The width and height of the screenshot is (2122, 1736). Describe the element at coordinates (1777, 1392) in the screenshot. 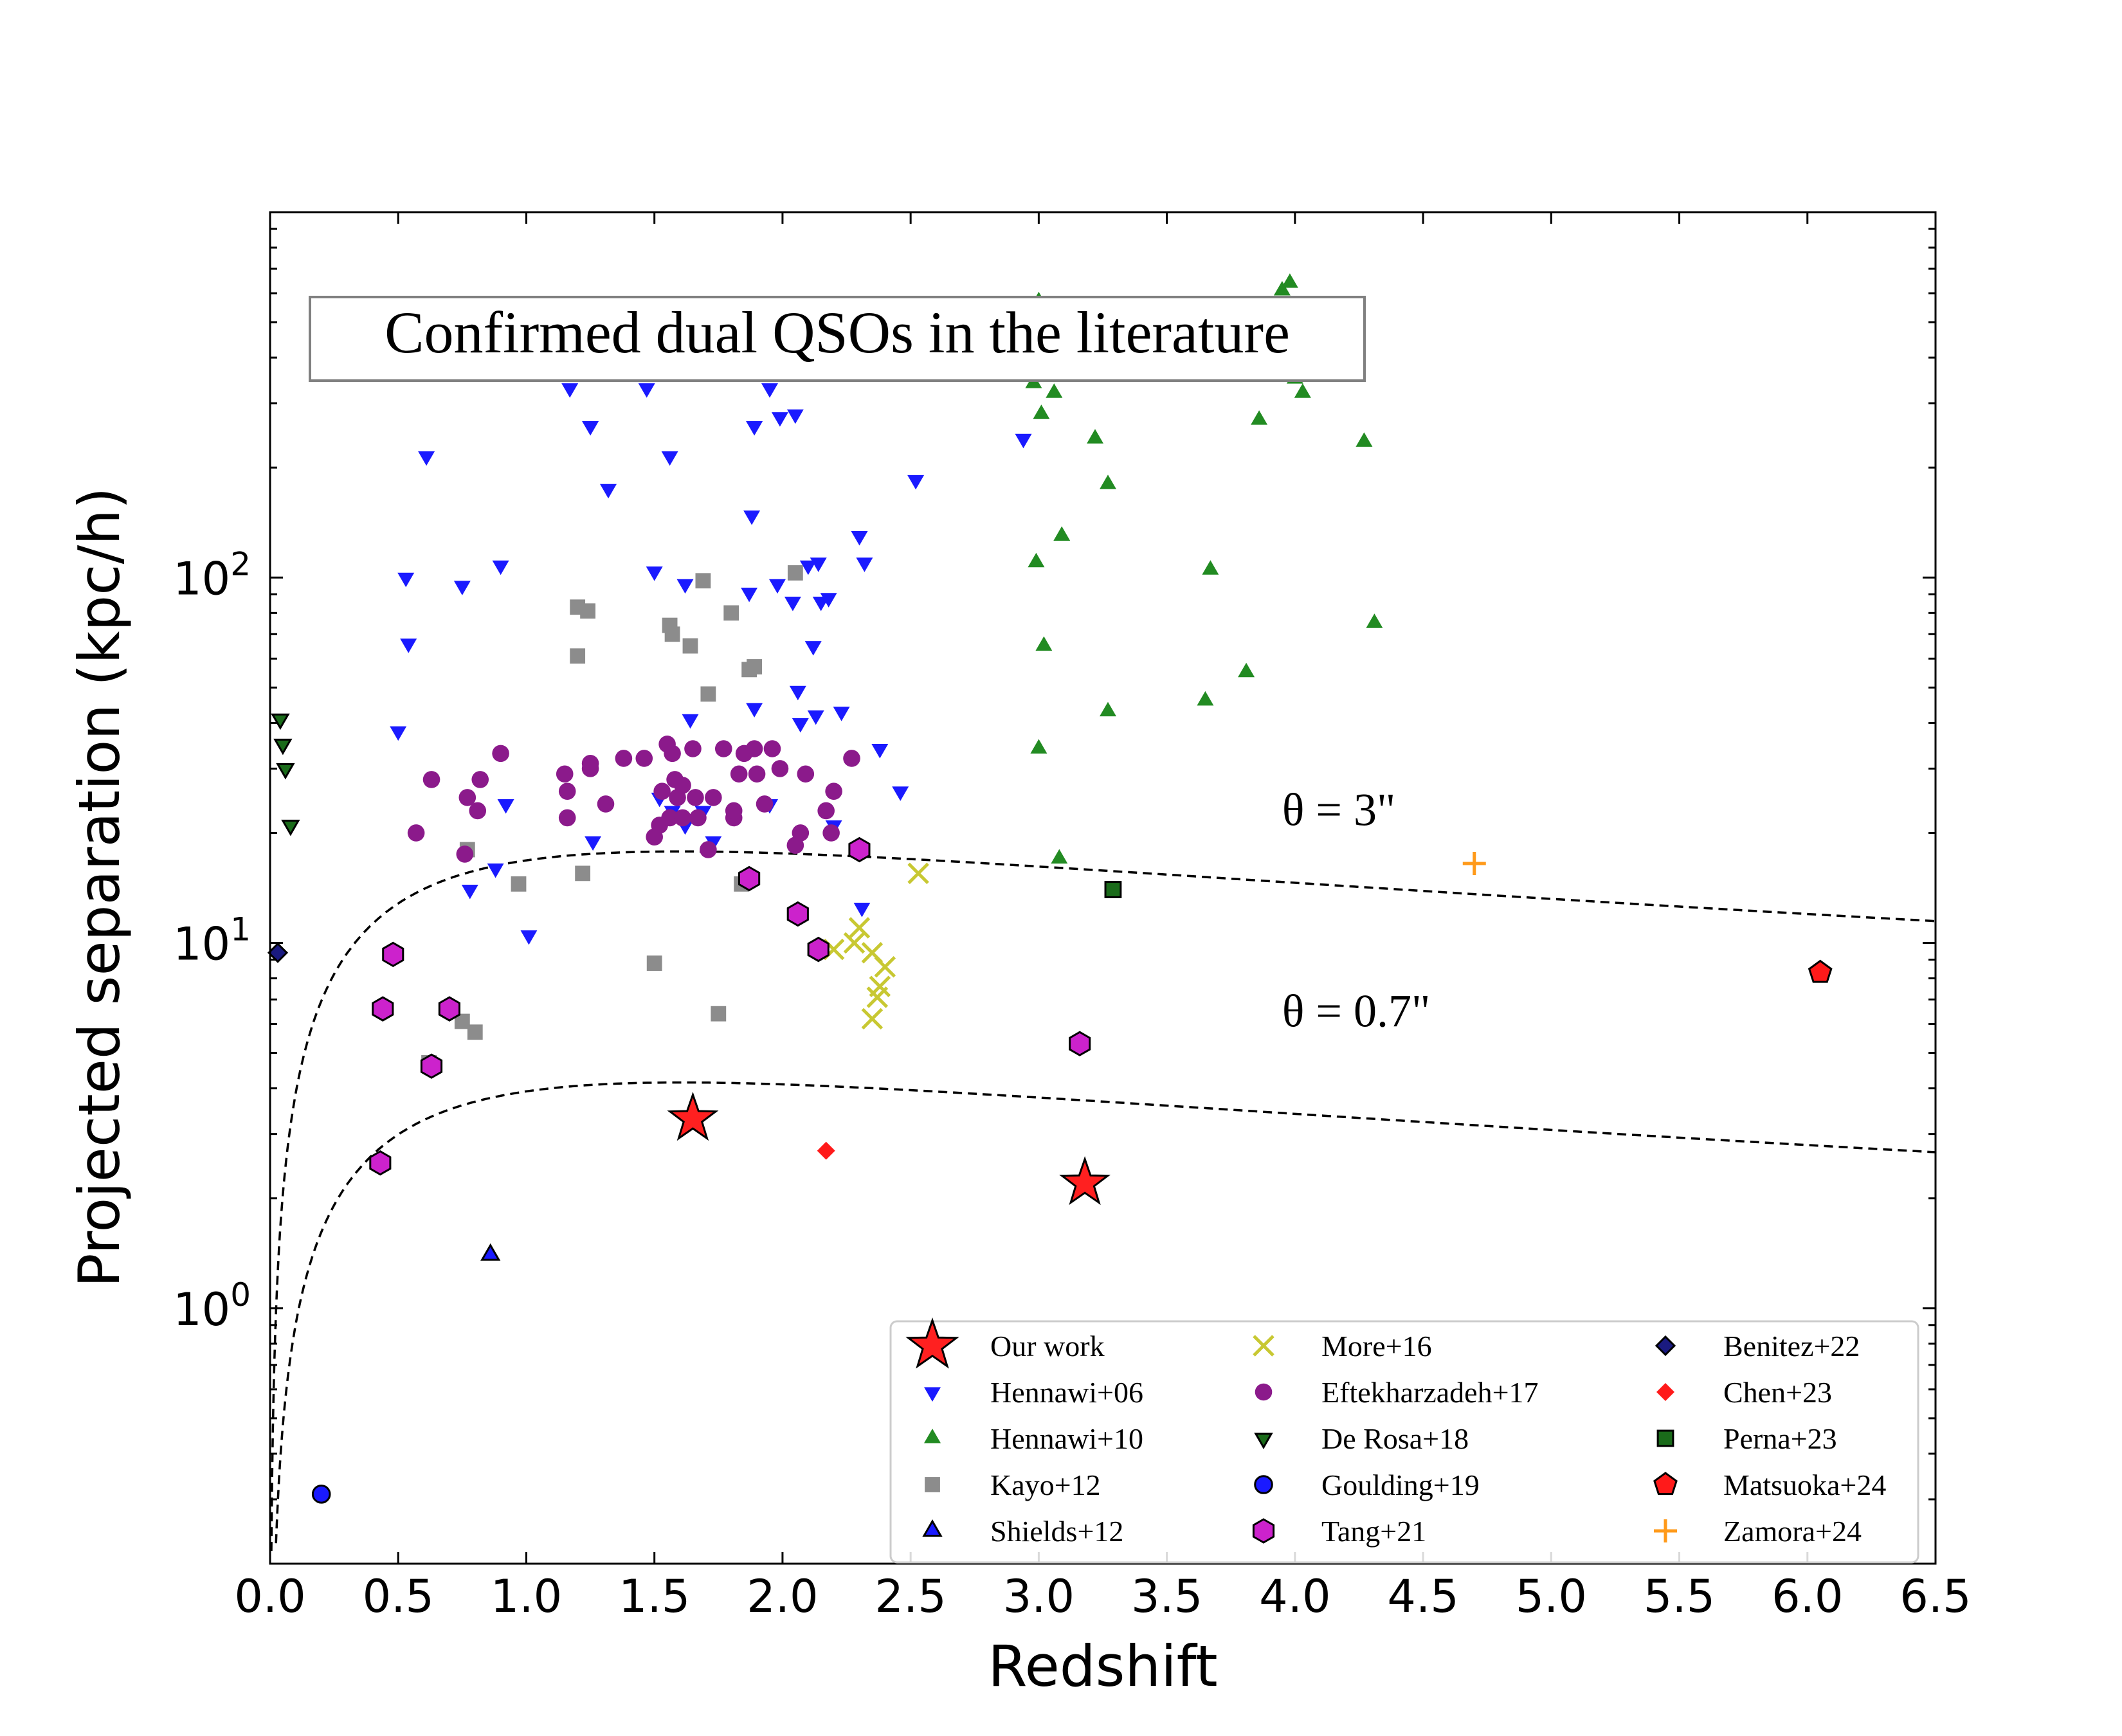

I see `legend-label: Chen+23` at that location.